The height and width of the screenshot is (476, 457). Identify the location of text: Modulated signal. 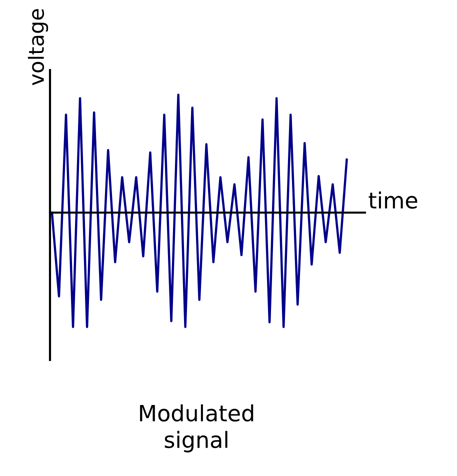
(197, 428).